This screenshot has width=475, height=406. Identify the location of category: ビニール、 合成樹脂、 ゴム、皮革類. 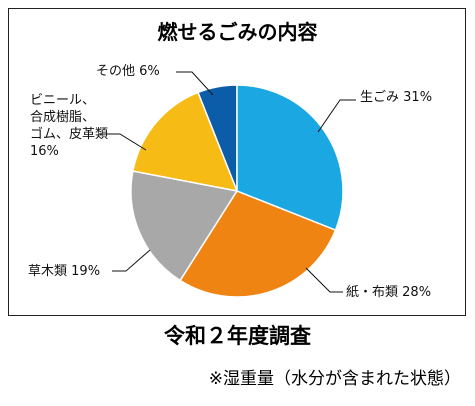
(69, 117).